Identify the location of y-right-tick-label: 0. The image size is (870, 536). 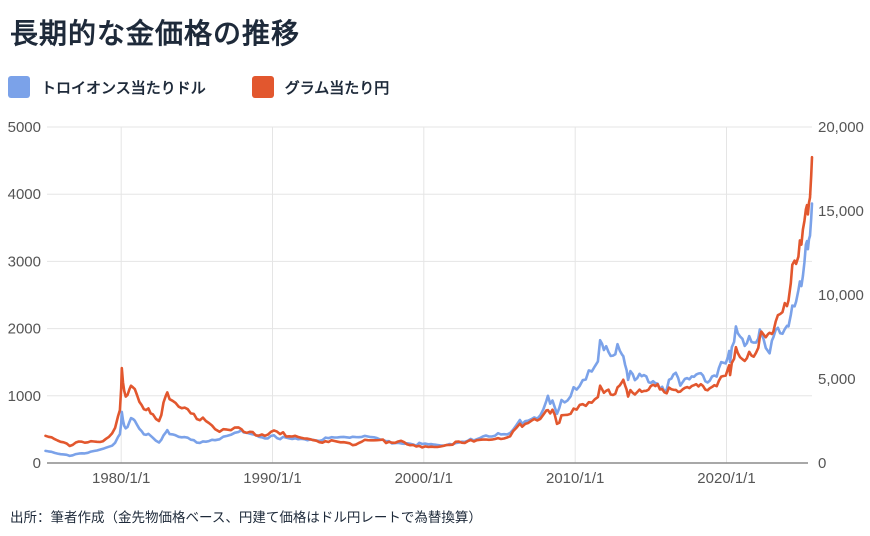
(822, 463).